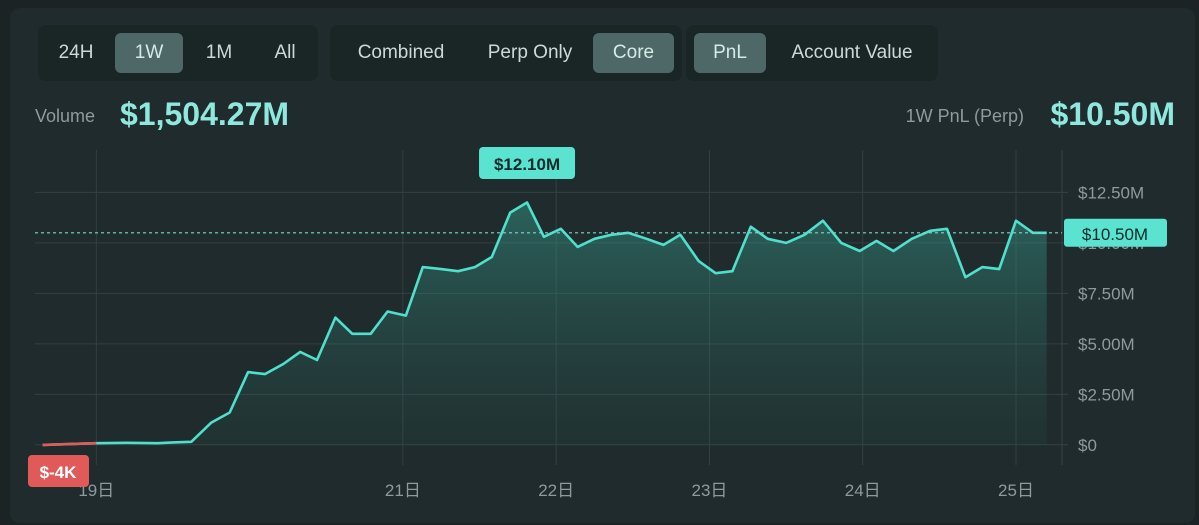 The height and width of the screenshot is (525, 1199). I want to click on x-tick-label: 22日, so click(556, 490).